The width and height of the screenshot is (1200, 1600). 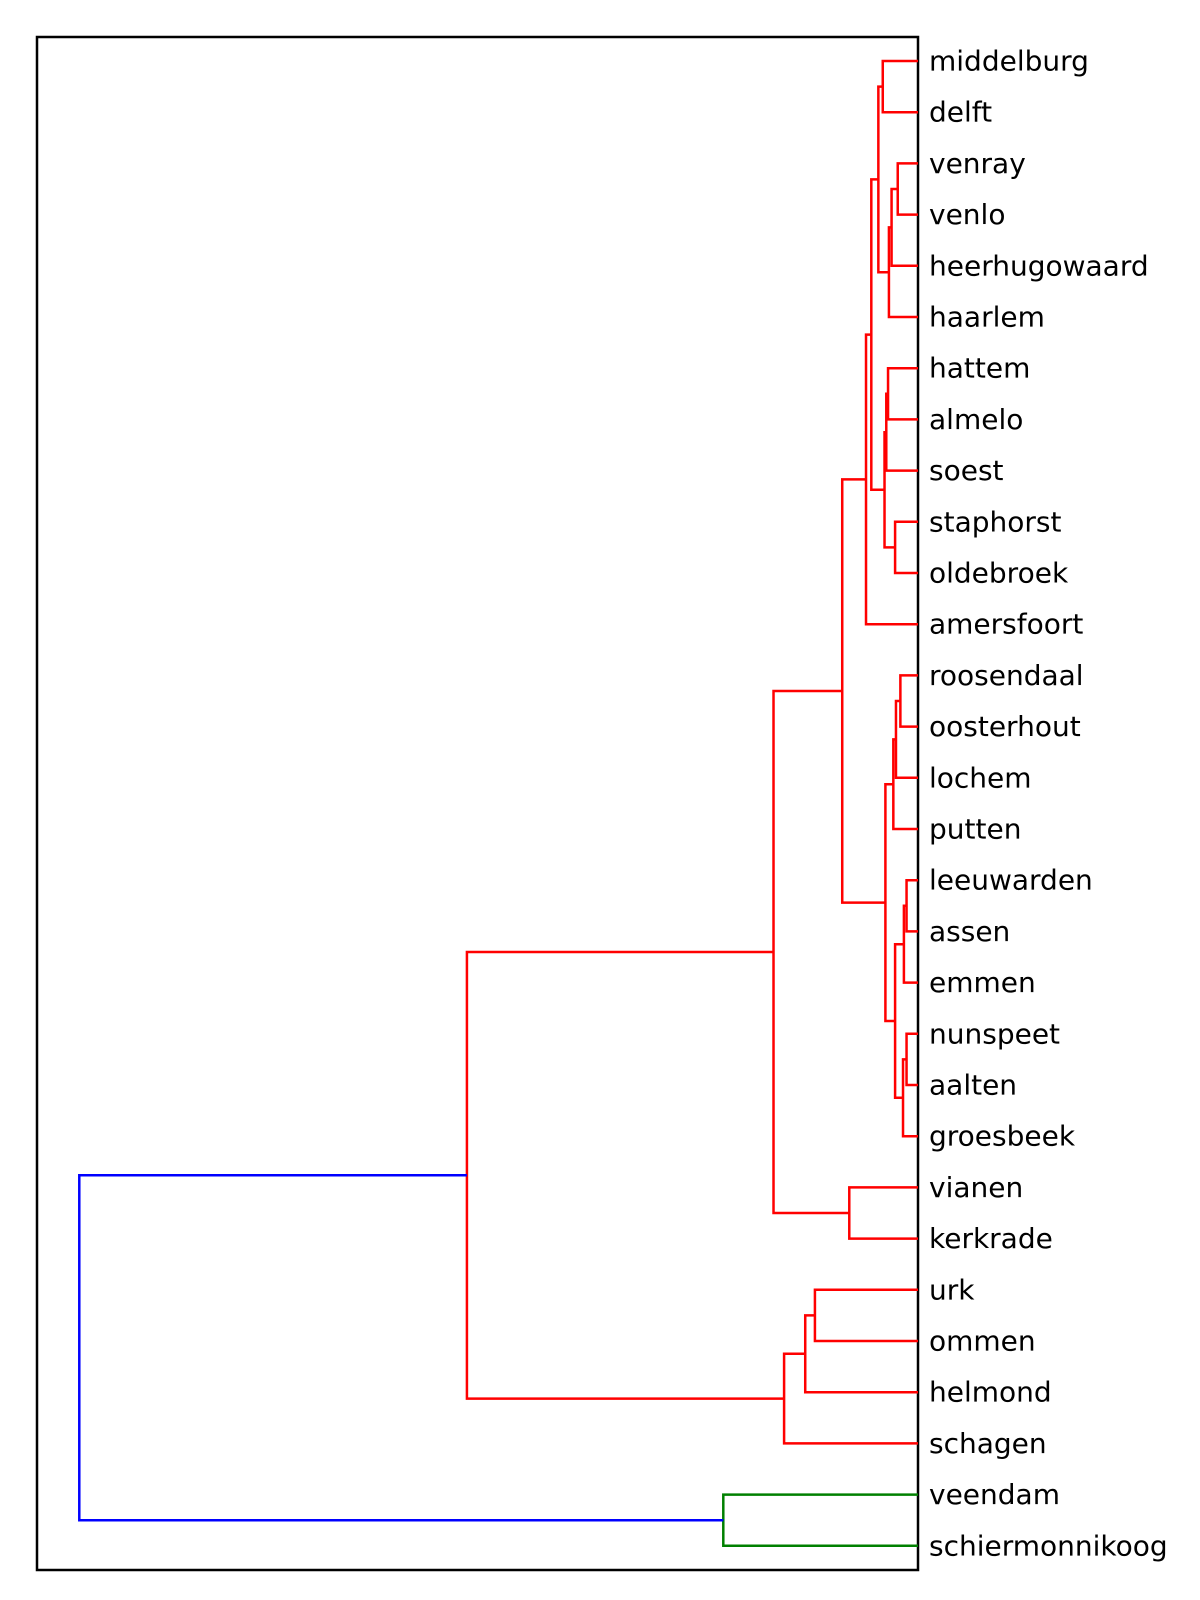 What do you see at coordinates (1005, 726) in the screenshot?
I see `leaf-label-oosterhout: oosterhout` at bounding box center [1005, 726].